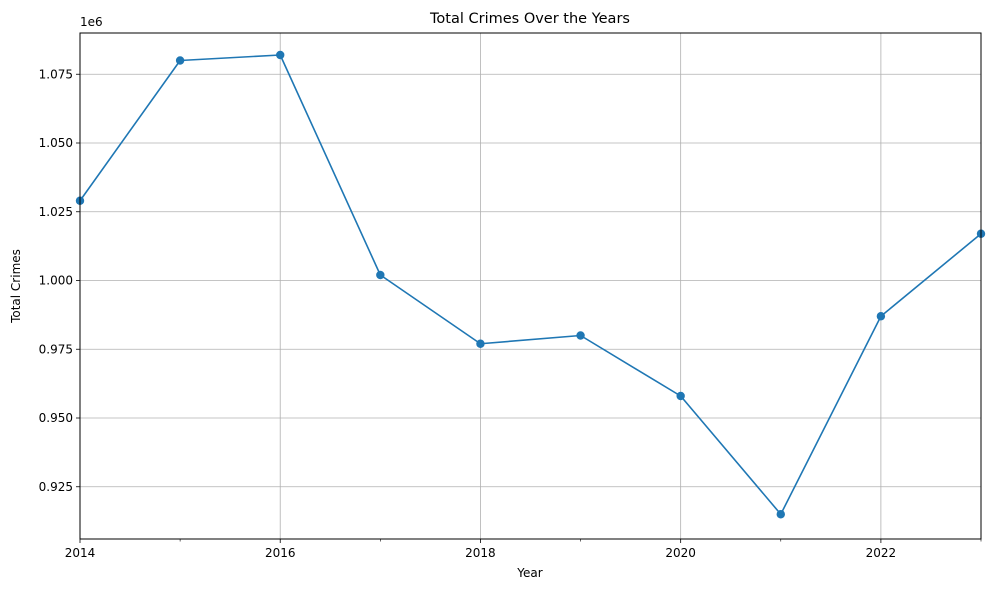 The height and width of the screenshot is (590, 989). What do you see at coordinates (280, 553) in the screenshot?
I see `x-tick-label: 2016` at bounding box center [280, 553].